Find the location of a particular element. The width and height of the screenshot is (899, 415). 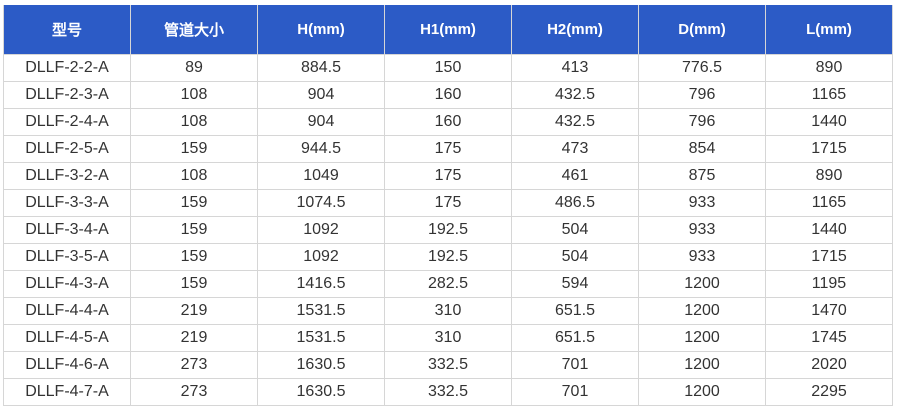

table-row: DLLF-2-2-A 89 884.5 150 413 776.5 890 is located at coordinates (448, 68).